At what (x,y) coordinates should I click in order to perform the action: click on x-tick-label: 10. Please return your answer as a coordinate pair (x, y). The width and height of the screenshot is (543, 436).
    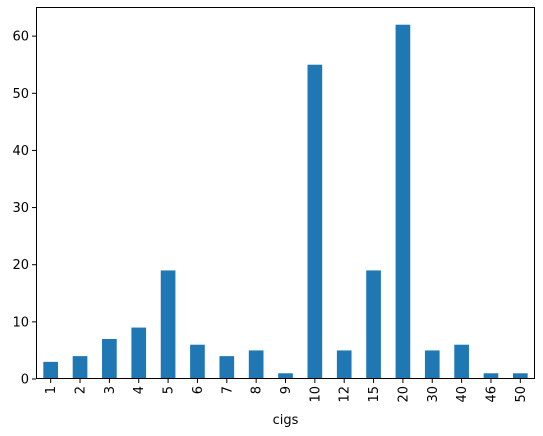
    Looking at the image, I should click on (315, 394).